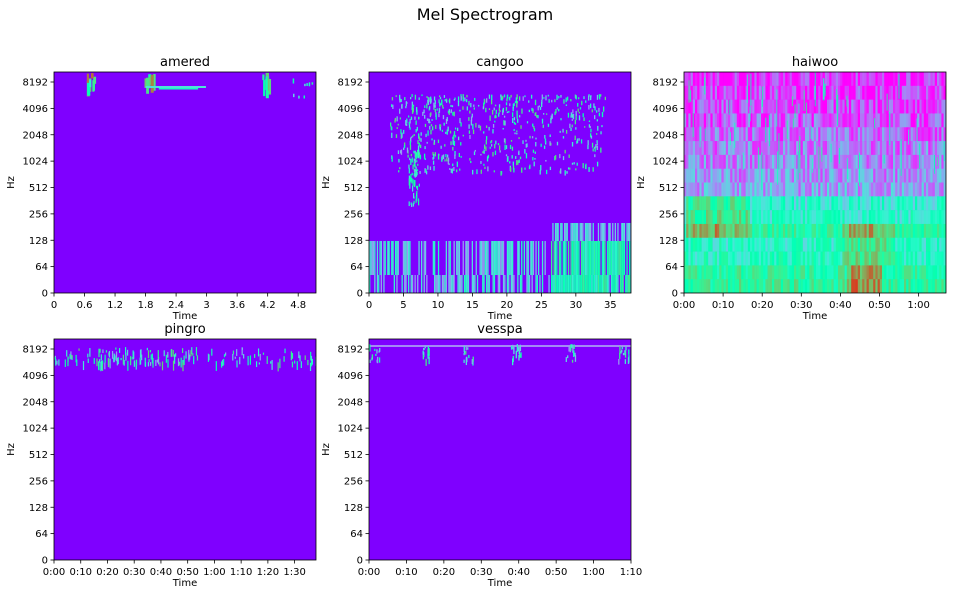 This screenshot has width=953, height=599. What do you see at coordinates (268, 305) in the screenshot?
I see `x-tick-label: 4.2` at bounding box center [268, 305].